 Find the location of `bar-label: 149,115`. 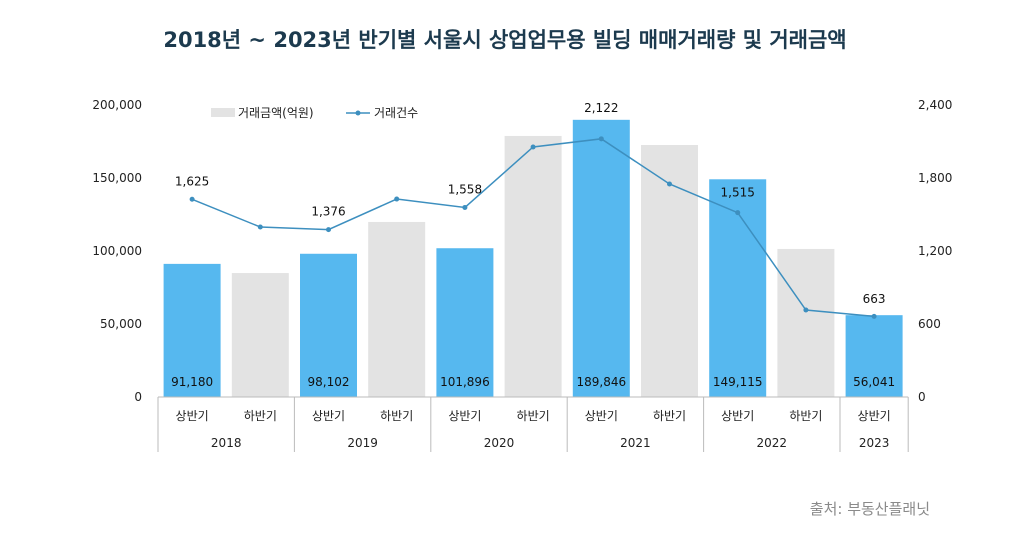

bar-label: 149,115 is located at coordinates (738, 382).